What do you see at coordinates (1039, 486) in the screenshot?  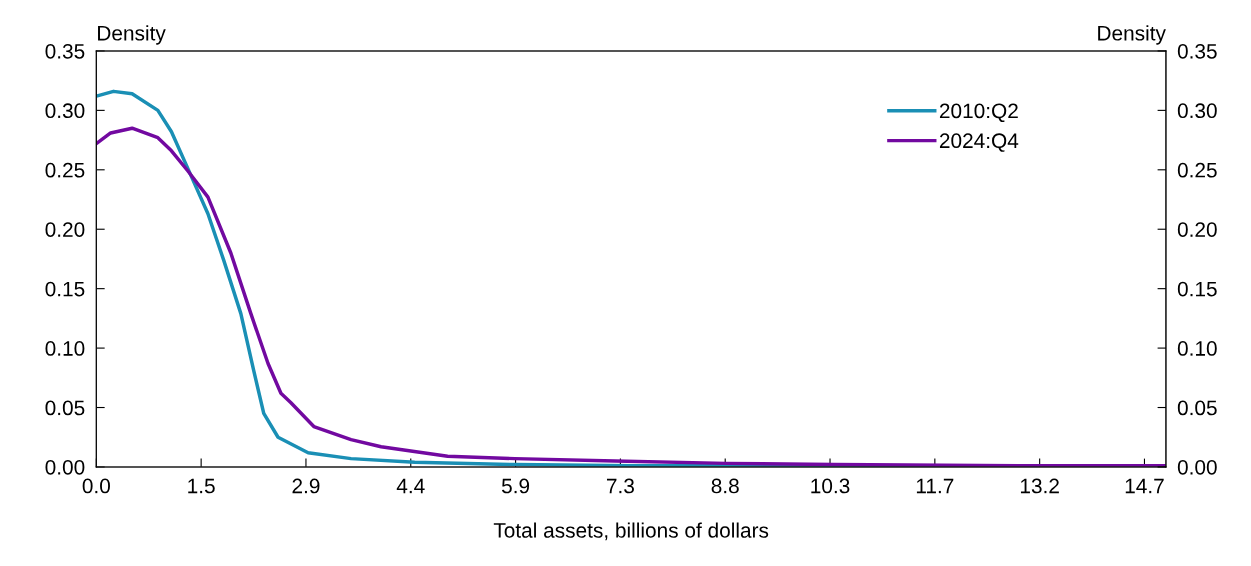 I see `x-tick-label: 13.2` at bounding box center [1039, 486].